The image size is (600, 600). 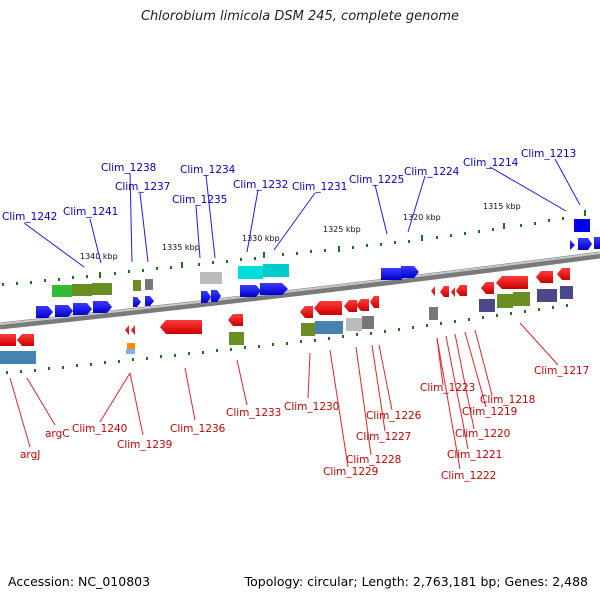 I want to click on gene-label: Clim_1236, so click(x=198, y=429).